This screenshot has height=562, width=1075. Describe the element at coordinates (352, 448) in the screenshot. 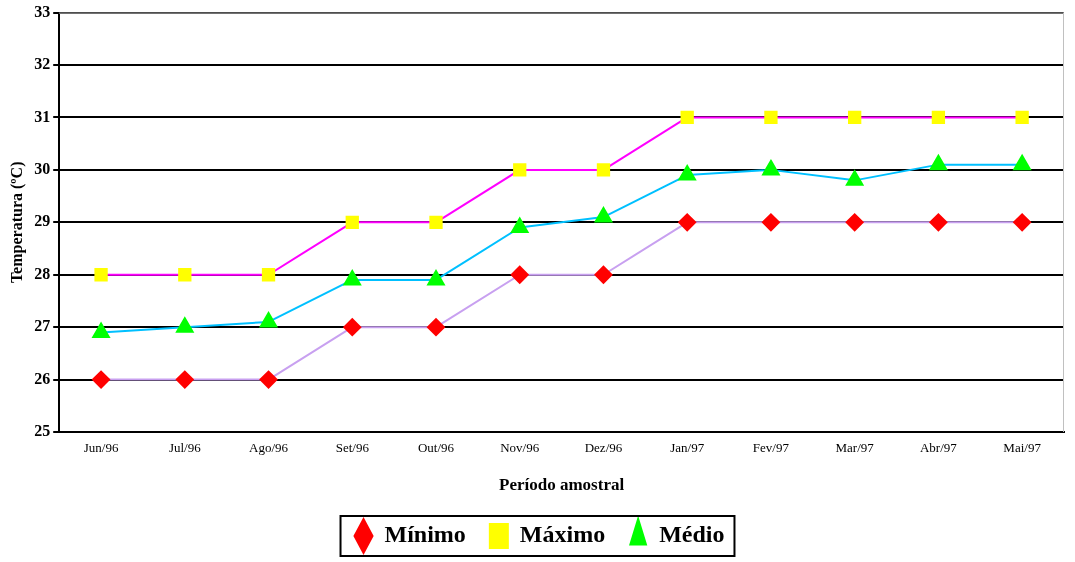

I see `x-tick-label: Set/96` at that location.